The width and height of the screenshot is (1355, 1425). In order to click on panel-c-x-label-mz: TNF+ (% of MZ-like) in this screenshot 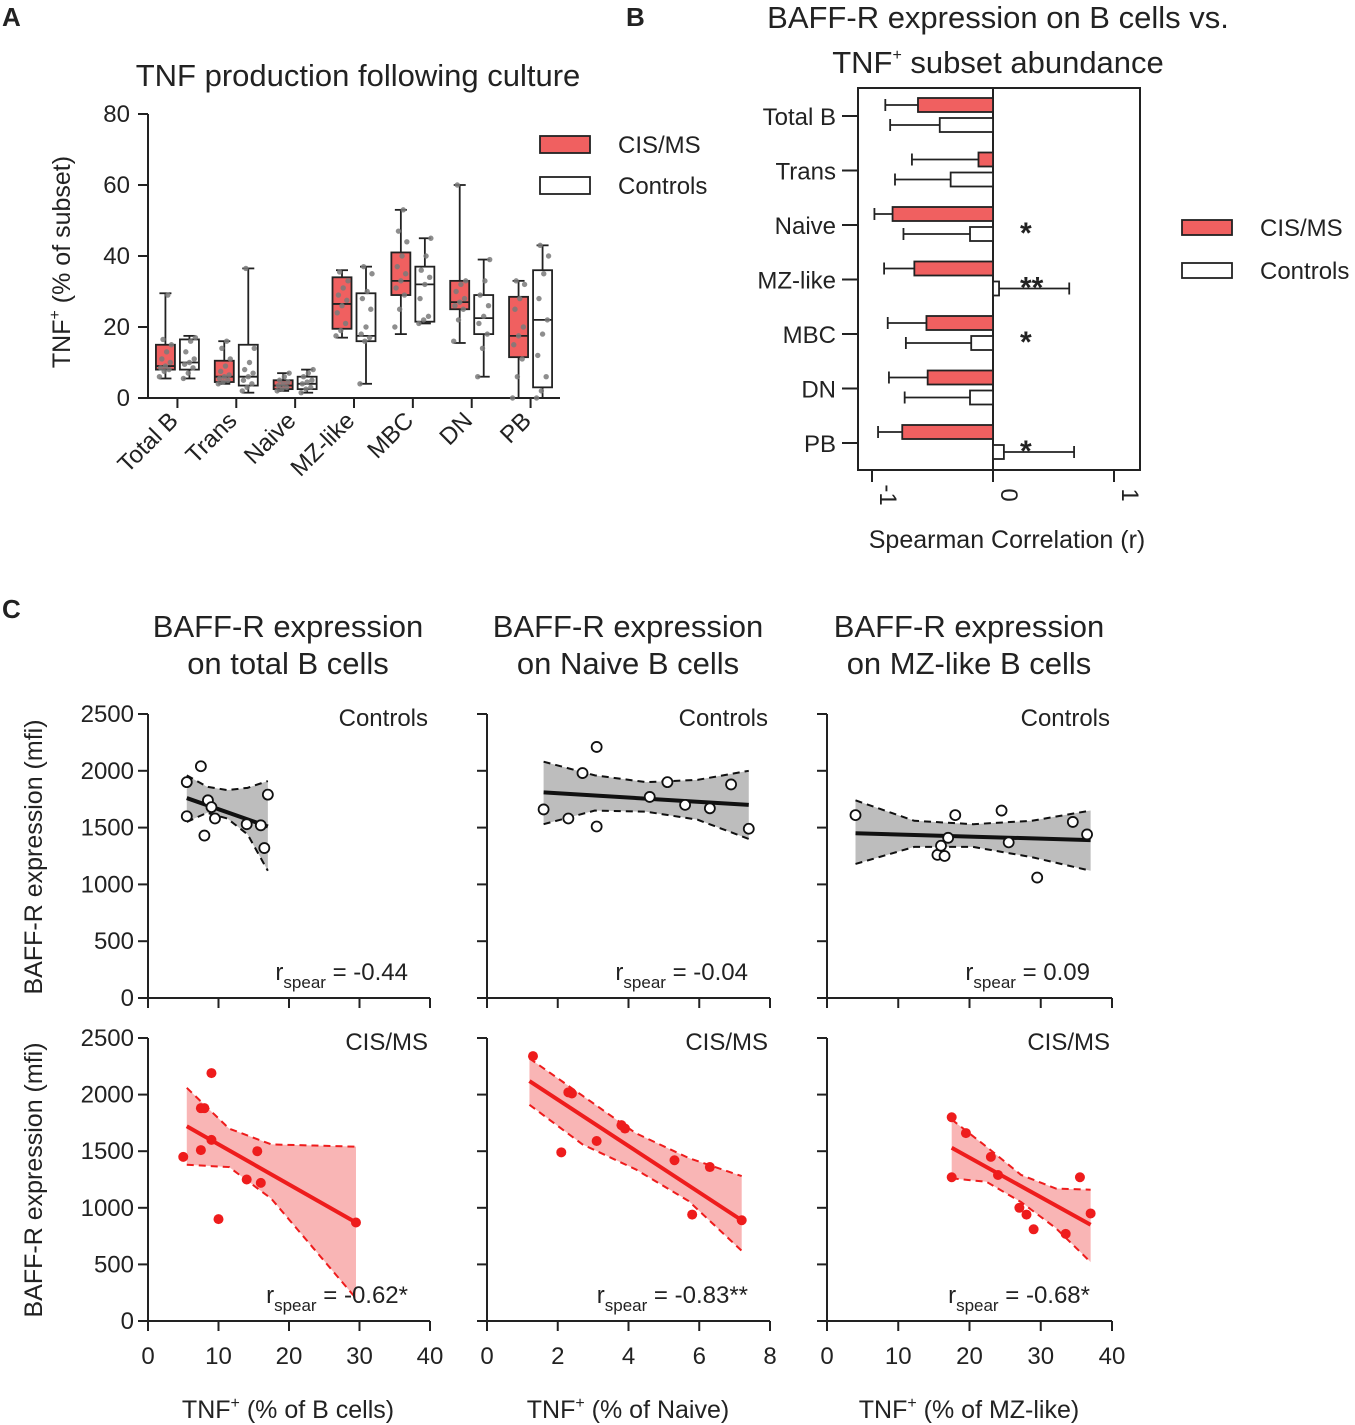, I will do `click(969, 1409)`.